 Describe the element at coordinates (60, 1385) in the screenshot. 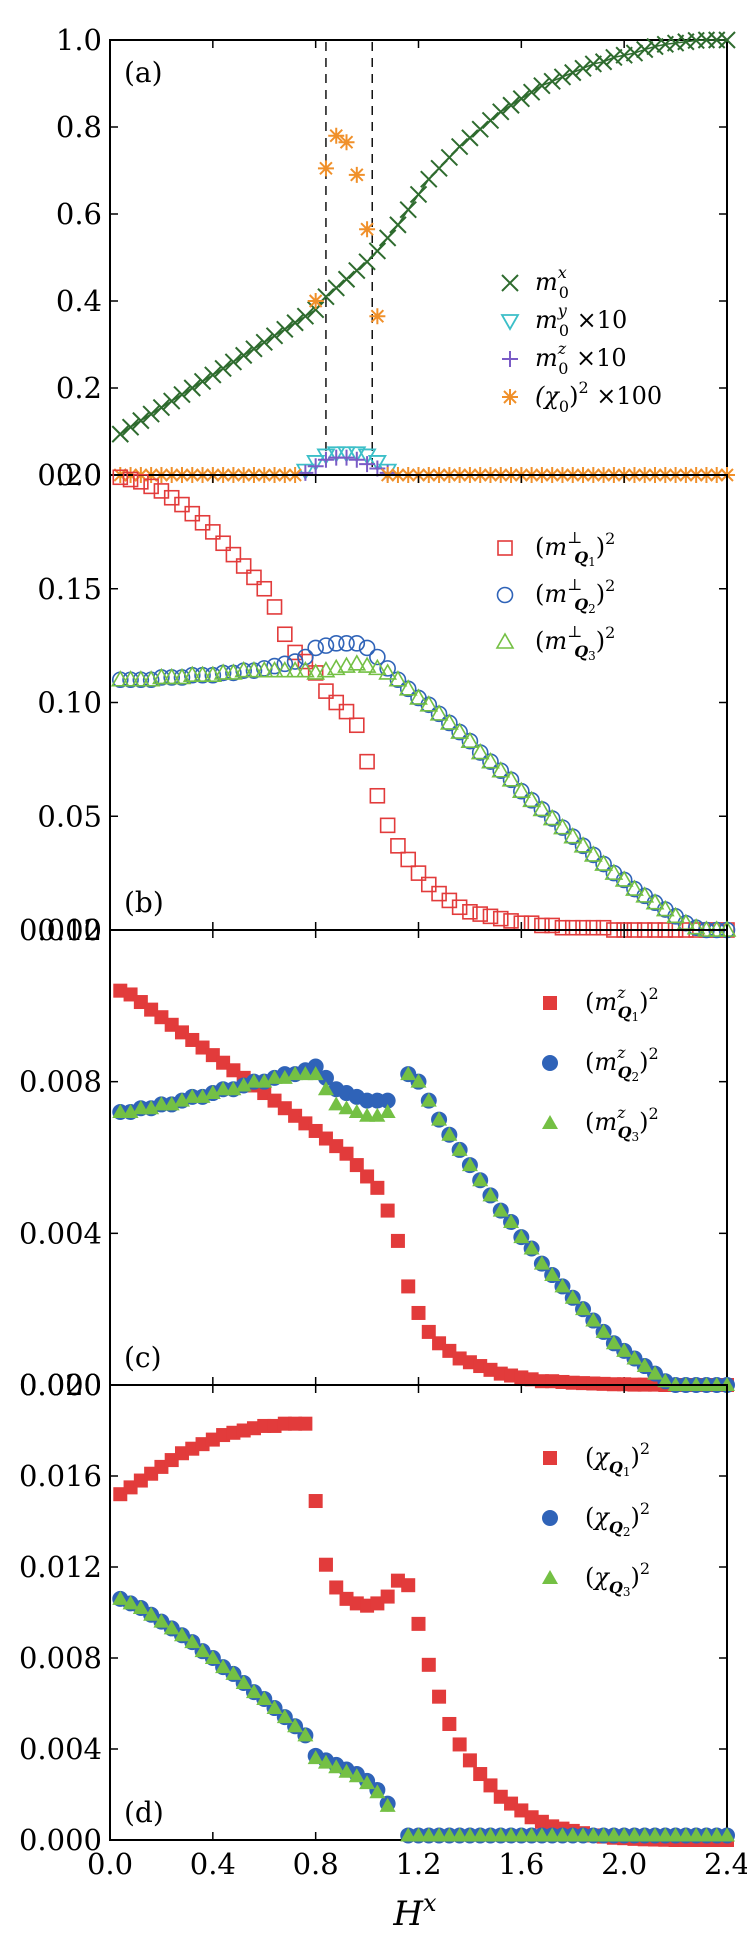

I see `y-tick-label: 0.020` at that location.